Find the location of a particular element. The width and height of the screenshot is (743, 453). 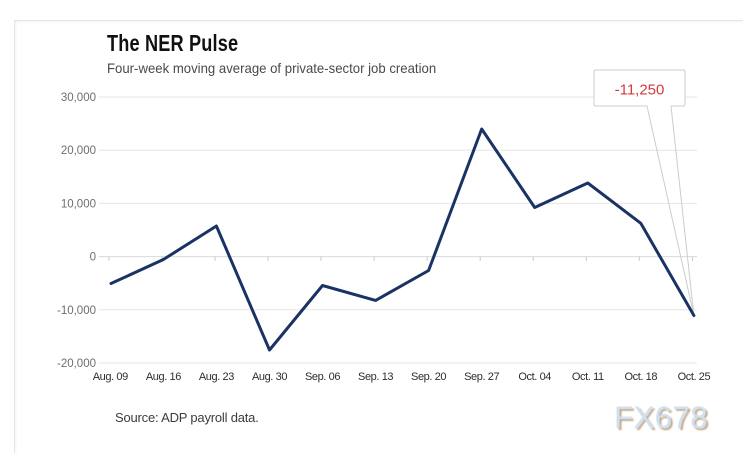

svg-text: Aug. 23 is located at coordinates (216, 377).